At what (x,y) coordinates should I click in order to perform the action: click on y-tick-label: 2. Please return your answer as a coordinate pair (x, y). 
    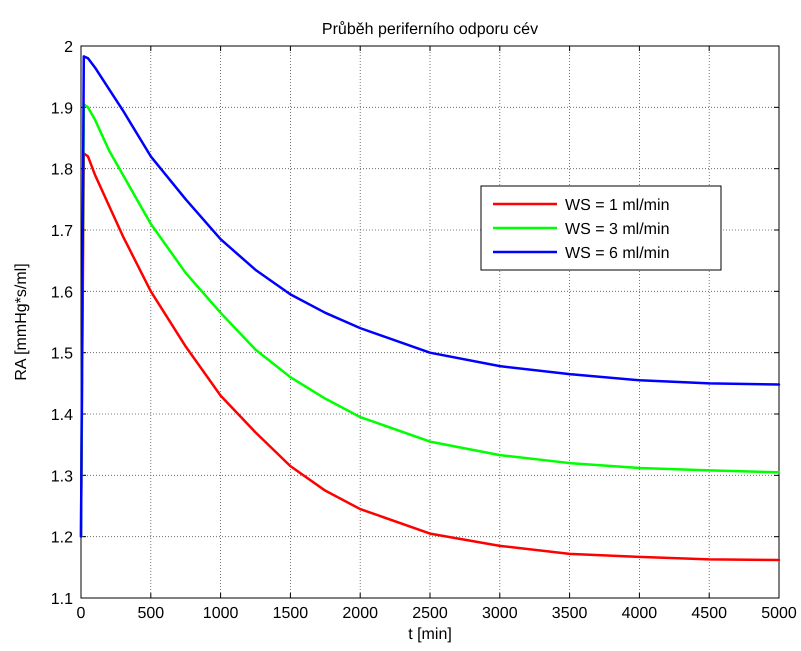
    Looking at the image, I should click on (69, 47).